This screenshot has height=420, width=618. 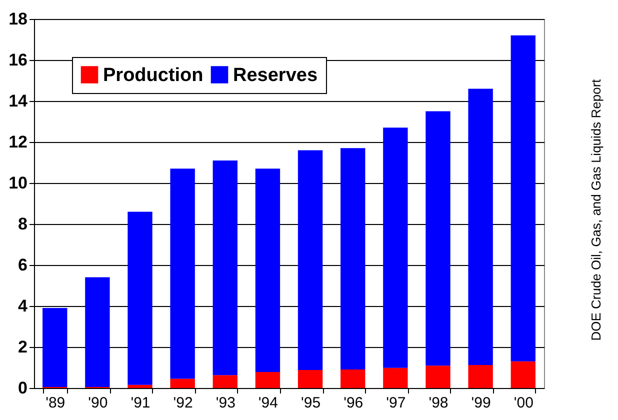 I want to click on x-tick-label: '93, so click(x=226, y=403).